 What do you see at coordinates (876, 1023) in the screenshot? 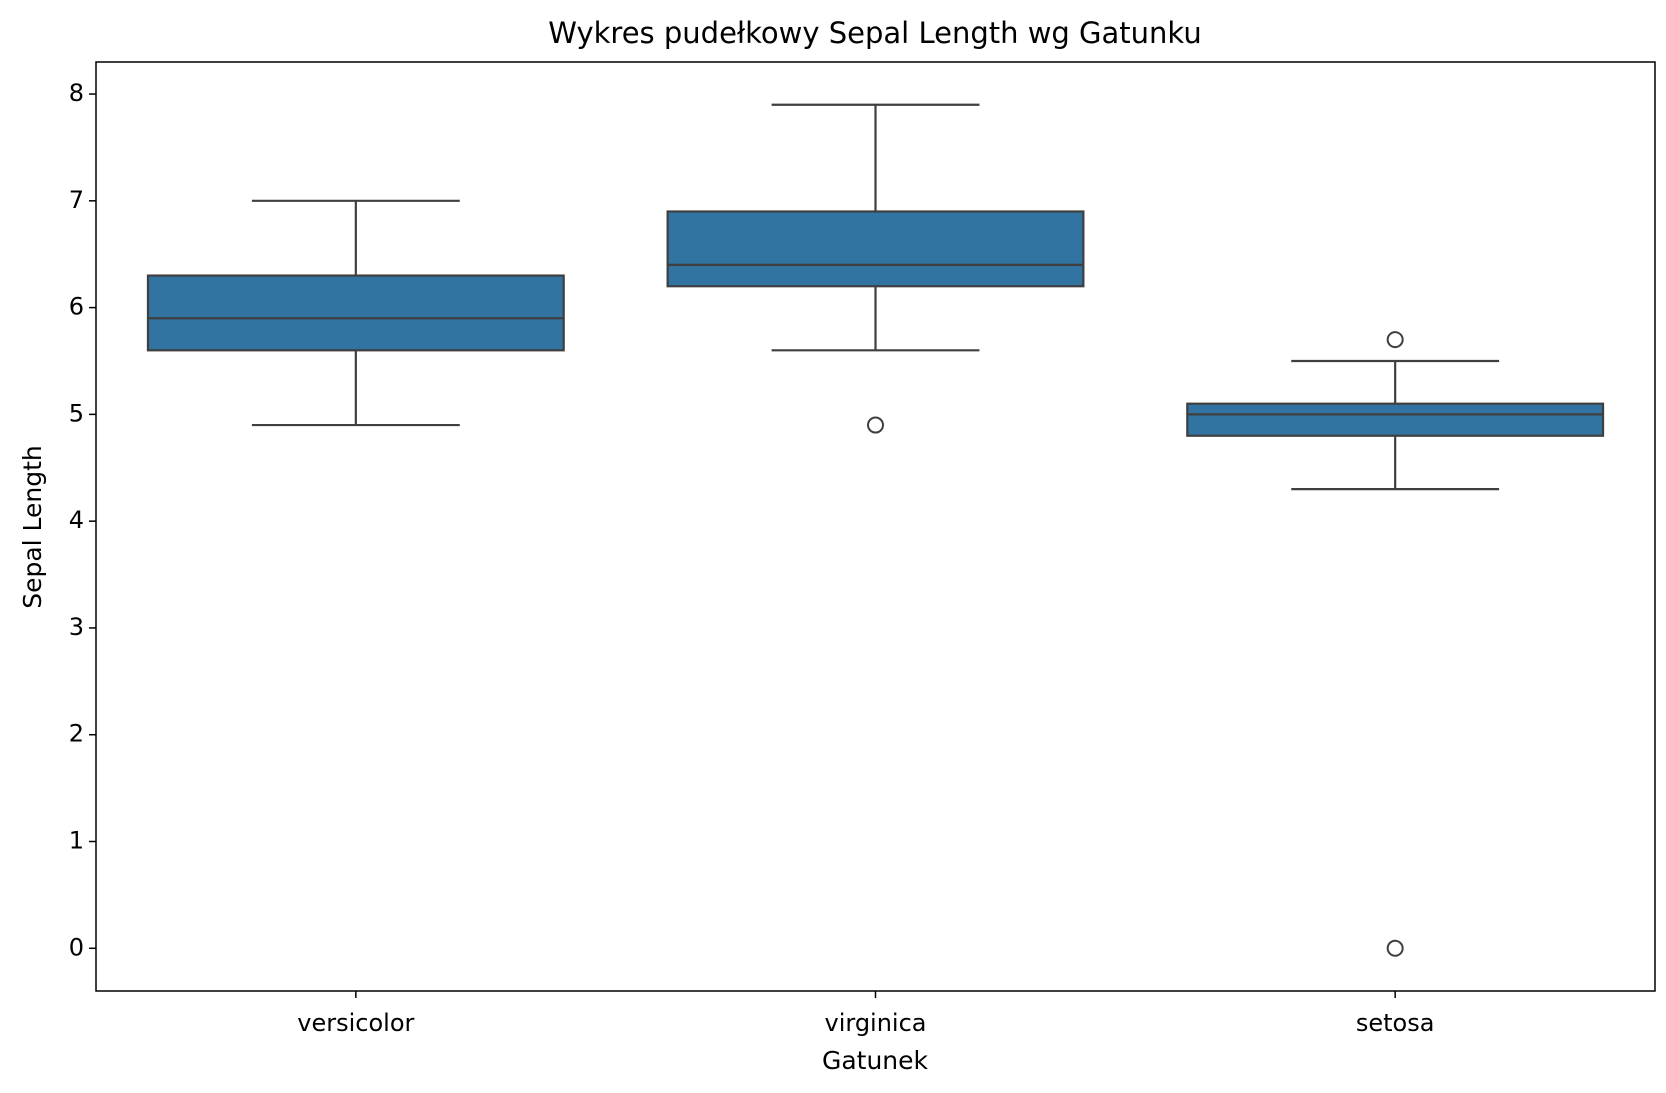
I see `x-tick-label: virginica` at bounding box center [876, 1023].